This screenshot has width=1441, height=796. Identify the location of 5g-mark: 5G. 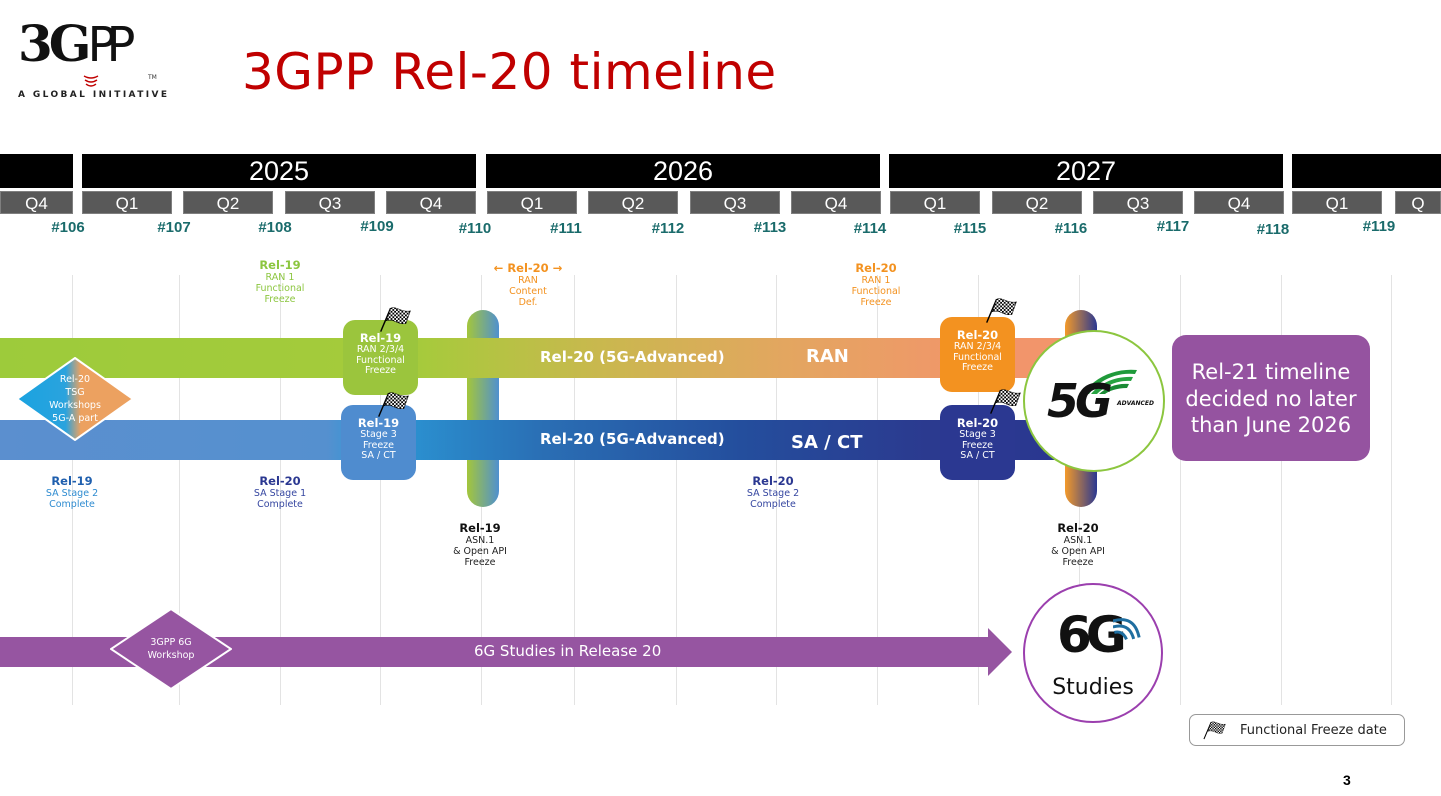
(1080, 401).